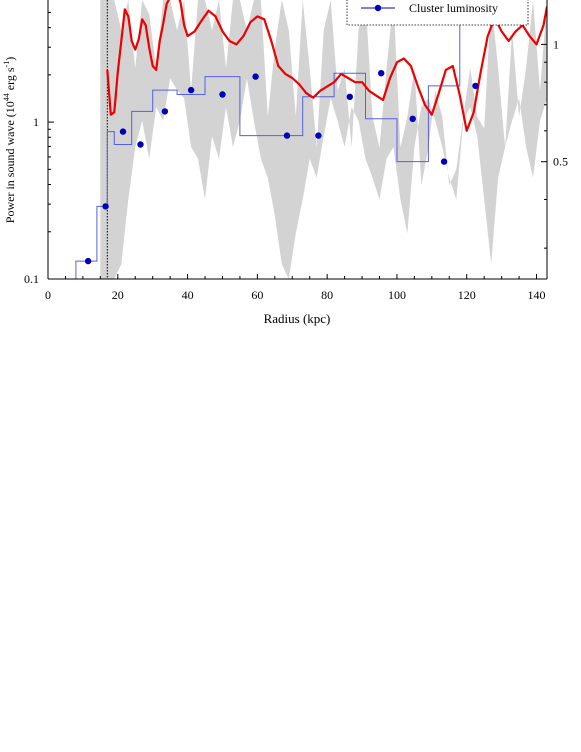 This screenshot has height=752, width=581. I want to click on red-curve, so click(326, 66).